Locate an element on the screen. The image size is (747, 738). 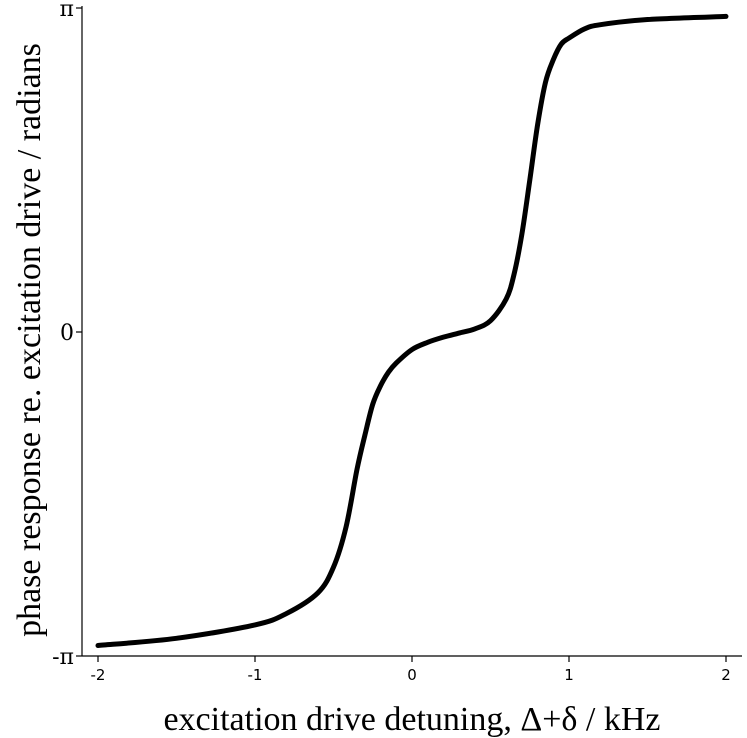
y-tick-label: π is located at coordinates (67, 11).